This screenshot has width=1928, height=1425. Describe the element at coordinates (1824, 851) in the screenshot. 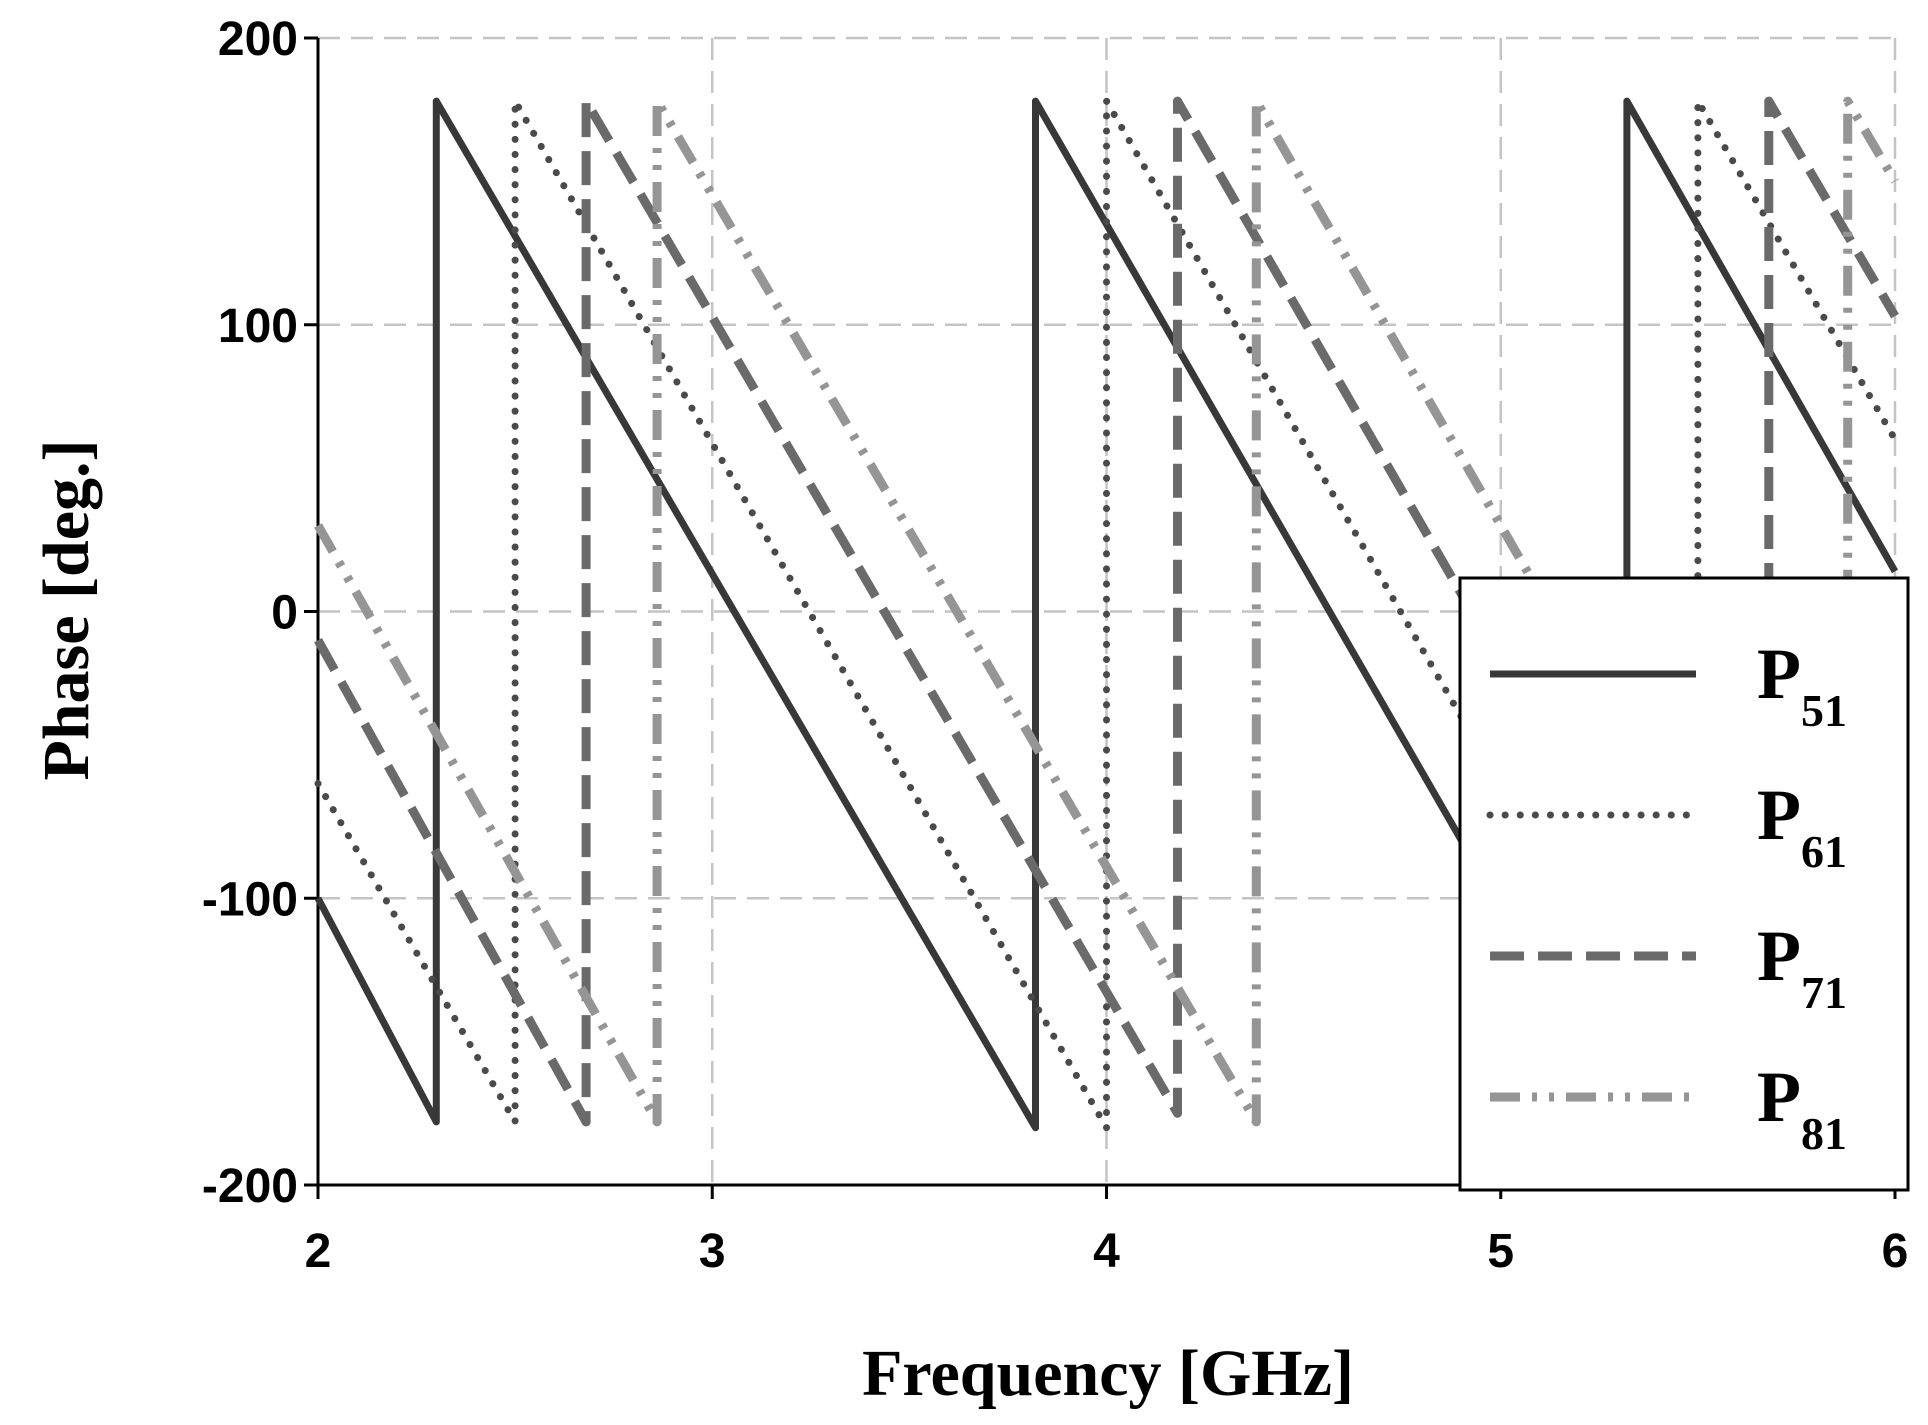

I see `legend-subscript: 61` at that location.